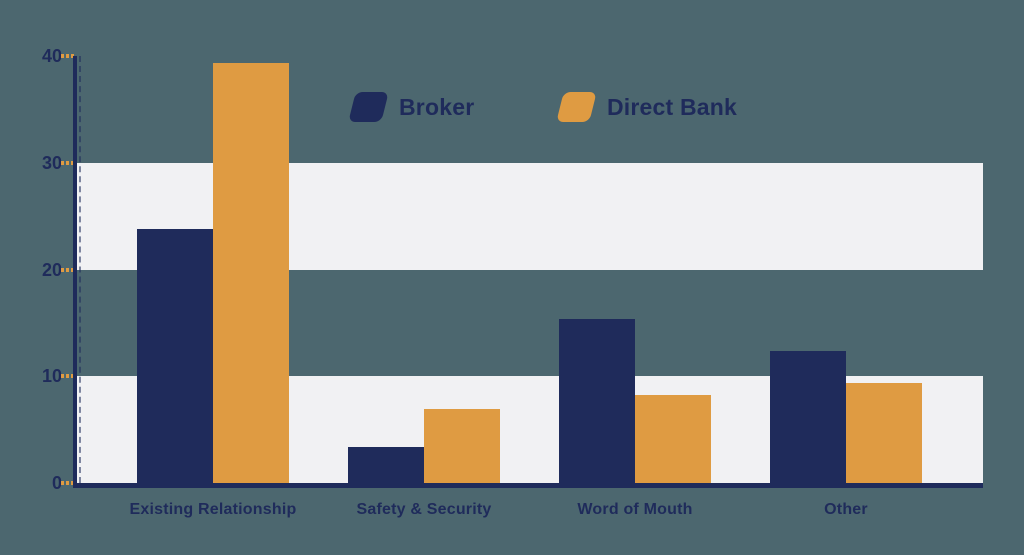 Image resolution: width=1024 pixels, height=555 pixels. What do you see at coordinates (51, 376) in the screenshot?
I see `y-tick-label-10: 10` at bounding box center [51, 376].